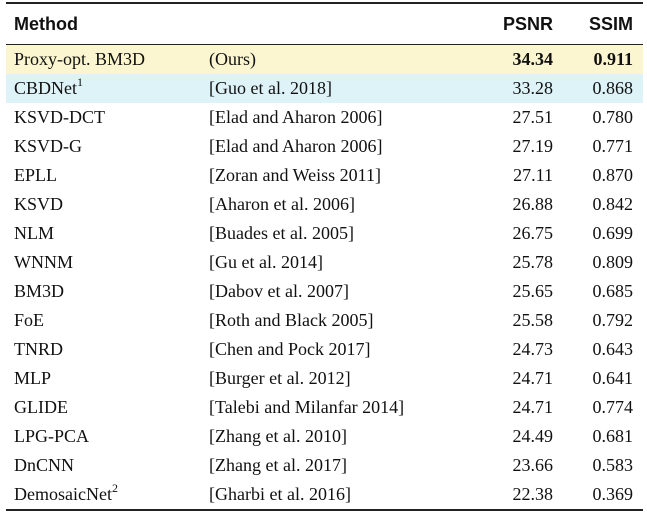 The height and width of the screenshot is (522, 647). I want to click on table-row: DnCNN [Zhang et al. 2017] 23.66 0.583, so click(324, 465).